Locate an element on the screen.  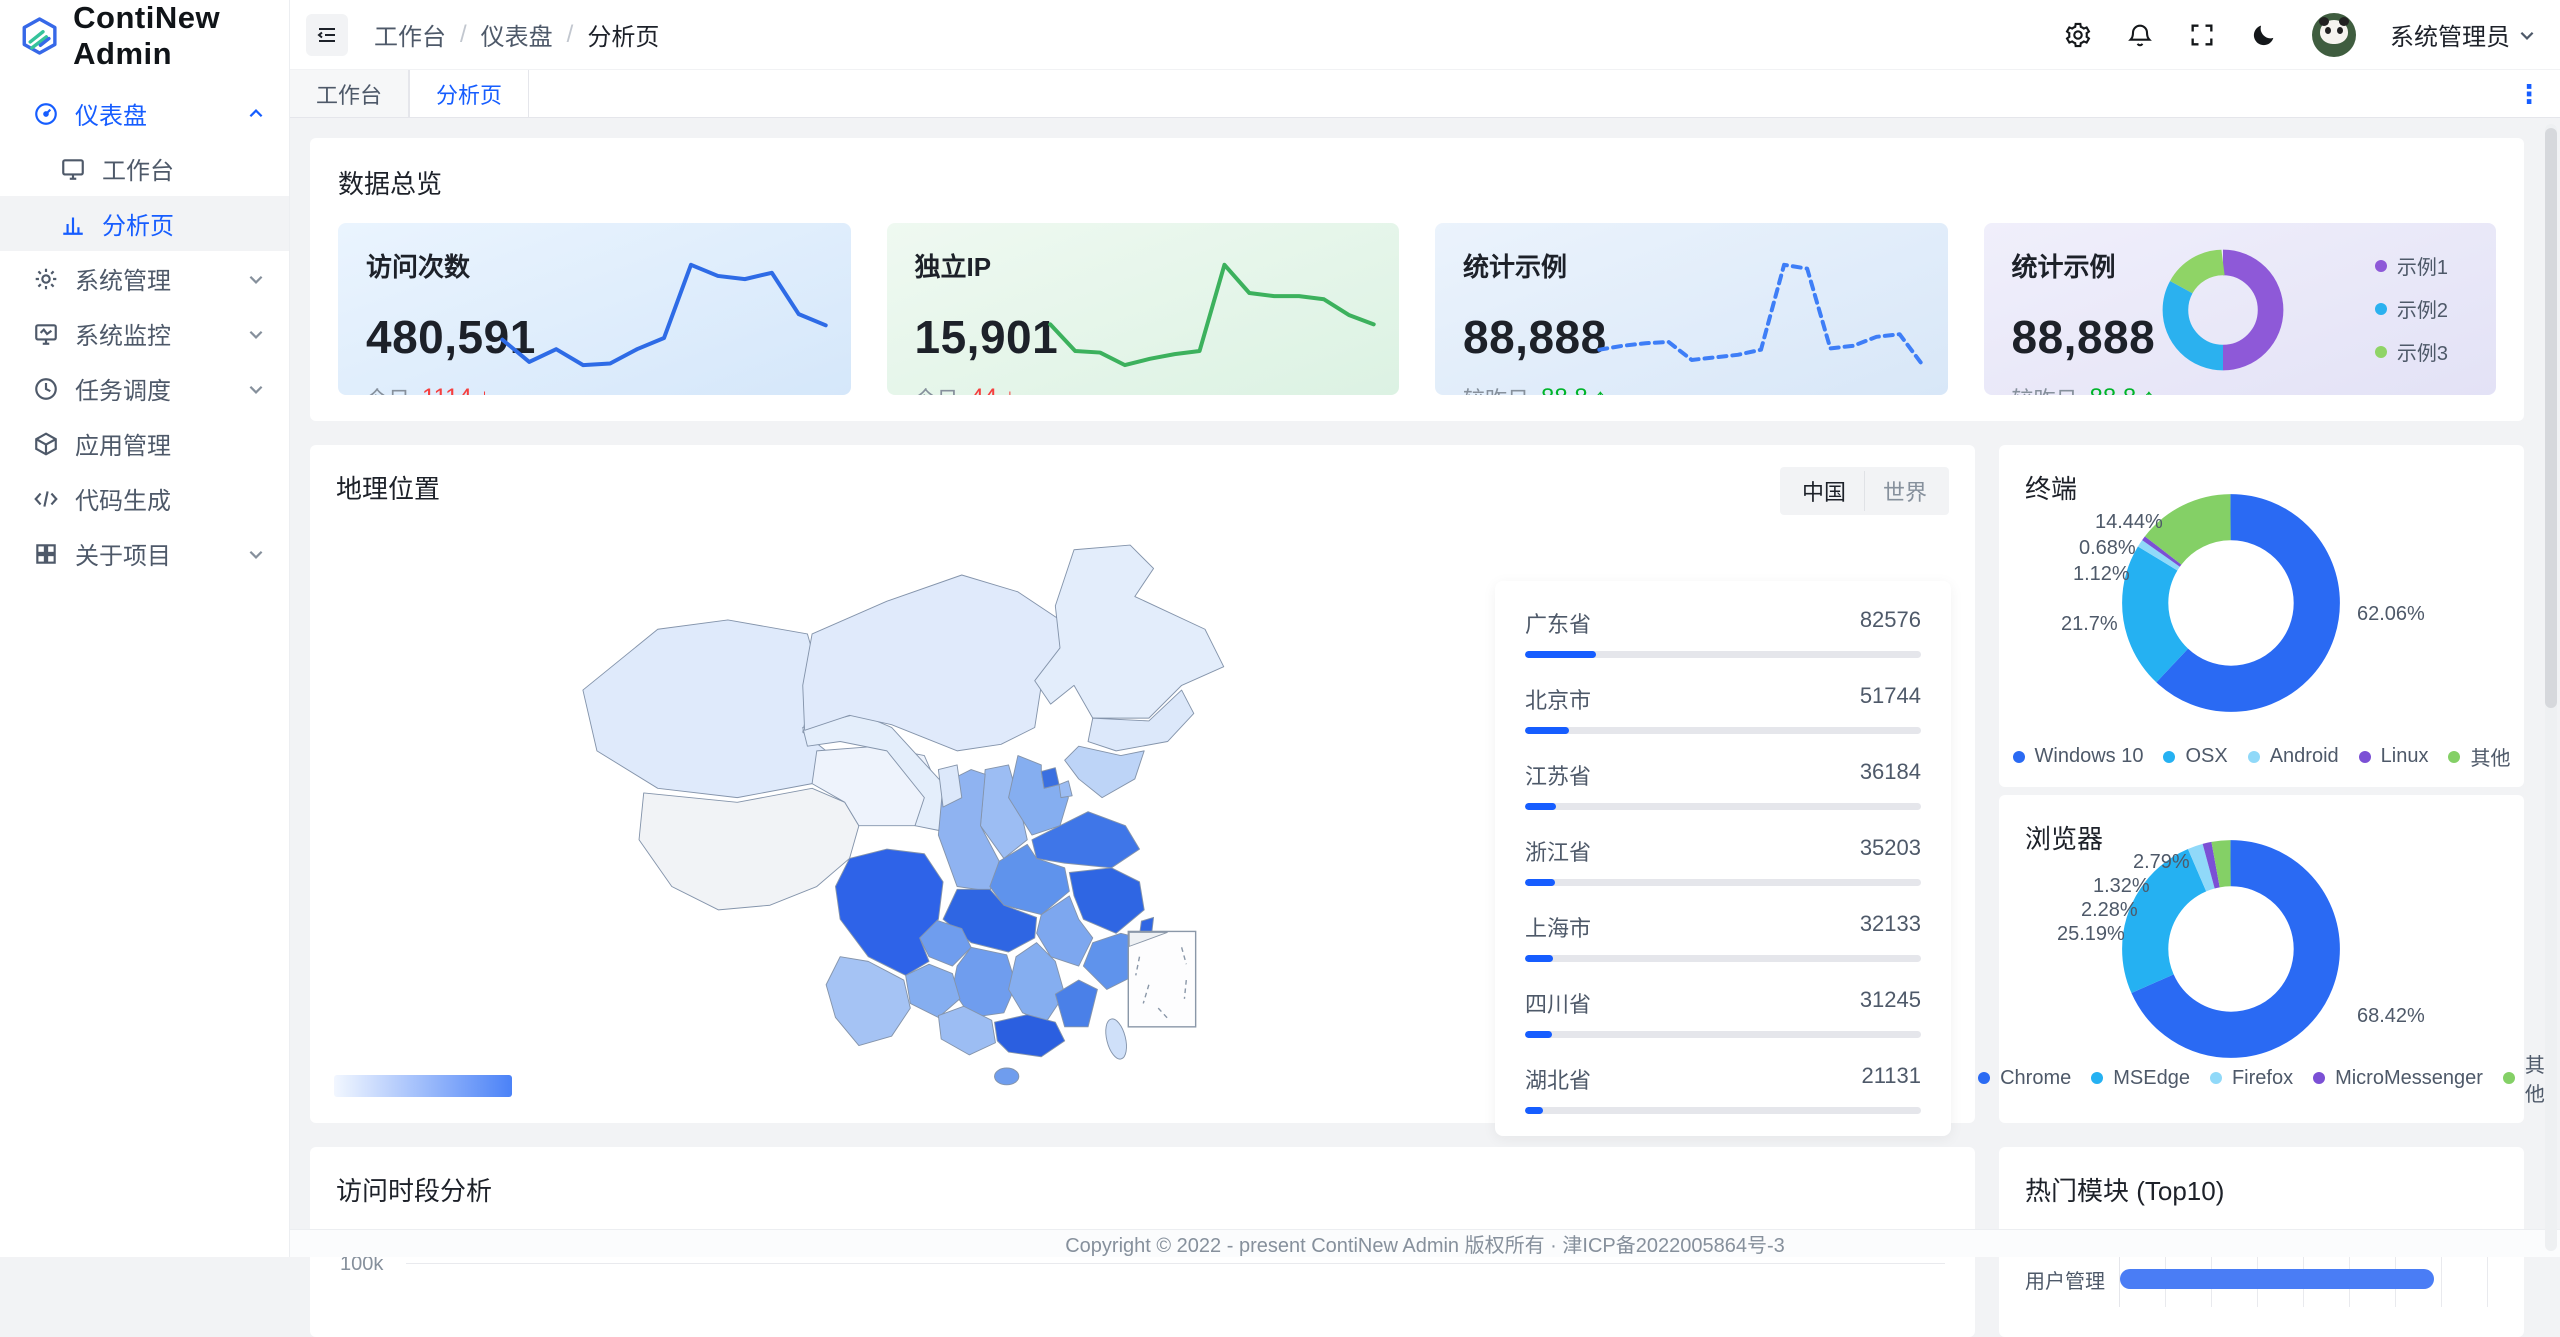
breadcrumb: 工作台 / 仪表盘 / 分析页 is located at coordinates (516, 34).